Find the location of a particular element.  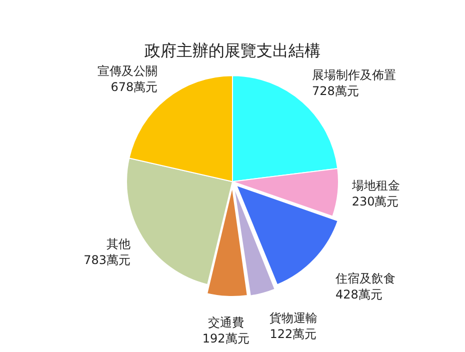

data-label: 230萬元 is located at coordinates (375, 201).